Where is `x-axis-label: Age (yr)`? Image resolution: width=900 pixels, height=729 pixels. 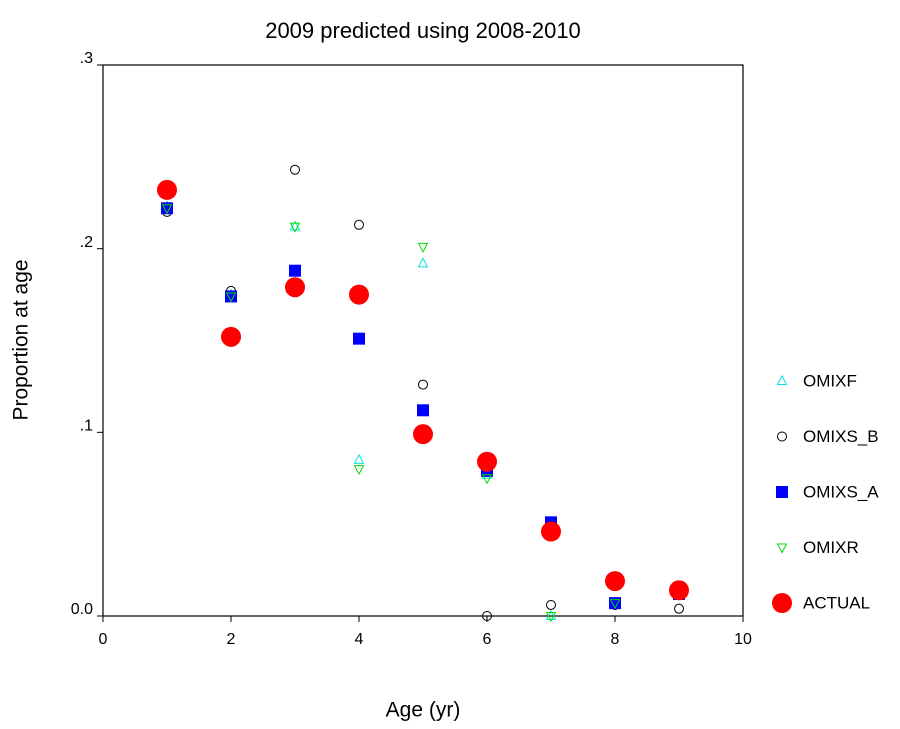
x-axis-label: Age (yr) is located at coordinates (423, 710).